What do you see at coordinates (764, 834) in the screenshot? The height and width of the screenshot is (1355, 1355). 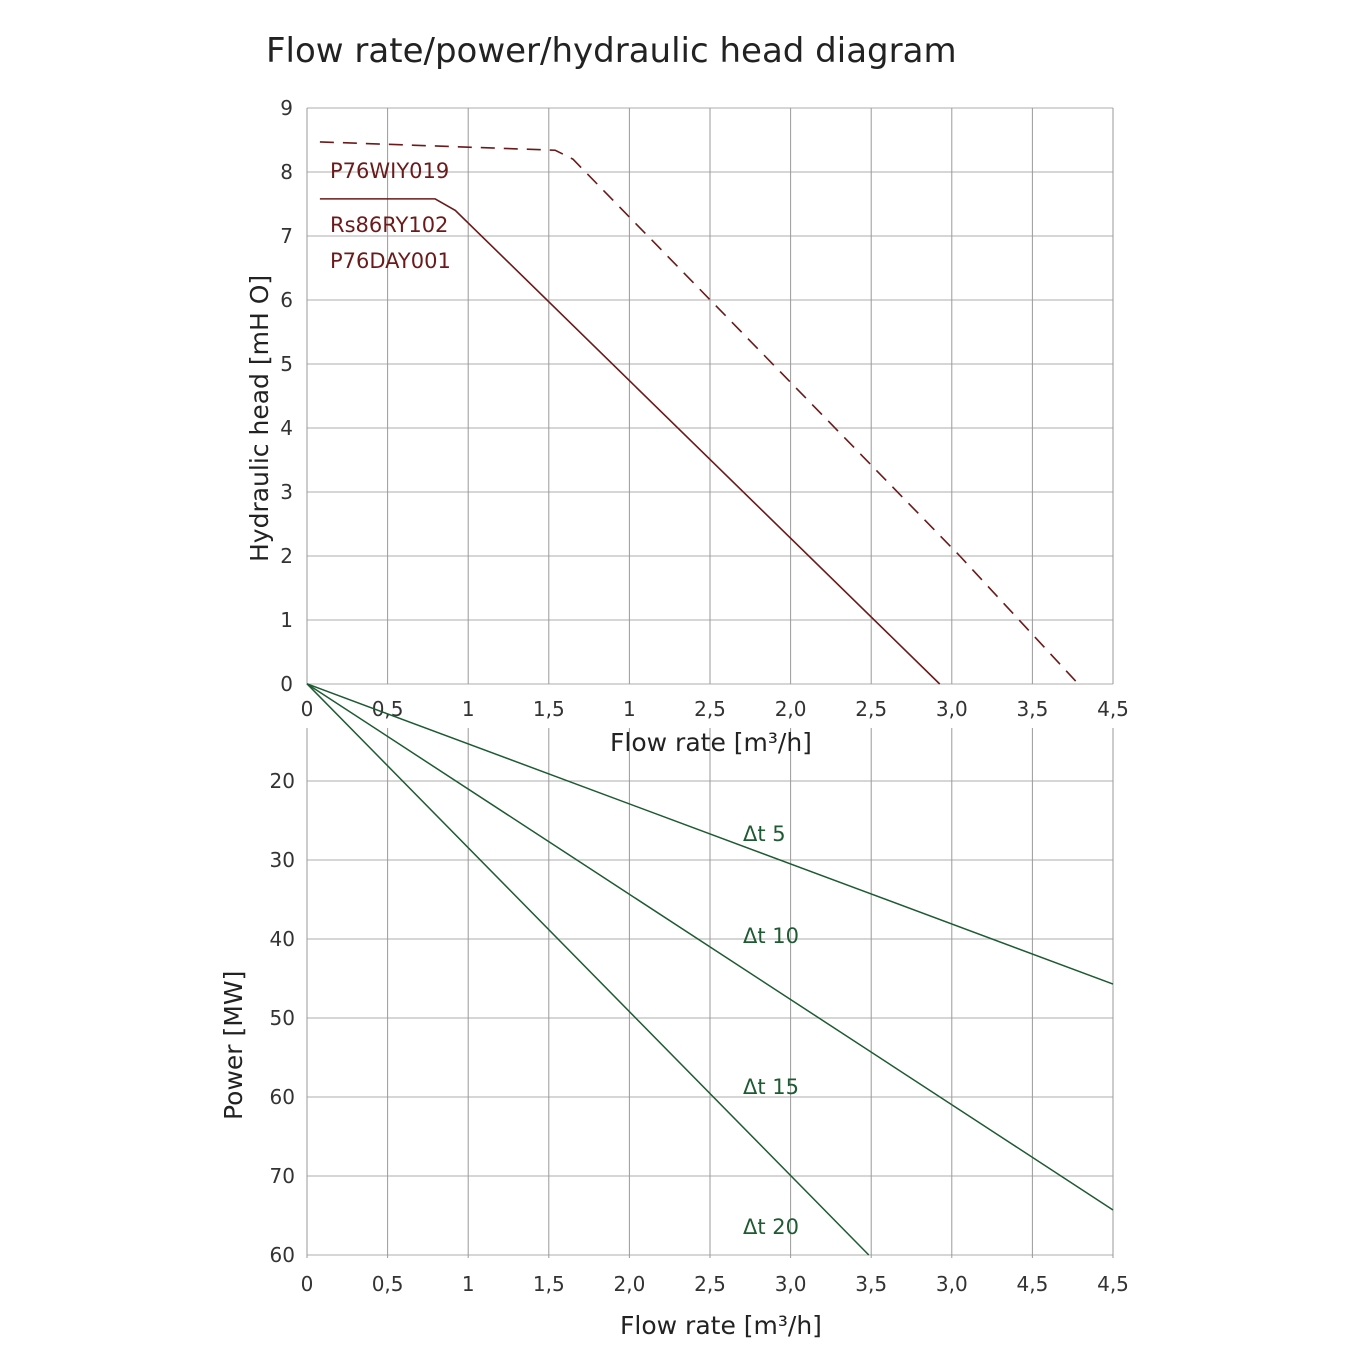 I see `curve-label: Δt 5` at bounding box center [764, 834].